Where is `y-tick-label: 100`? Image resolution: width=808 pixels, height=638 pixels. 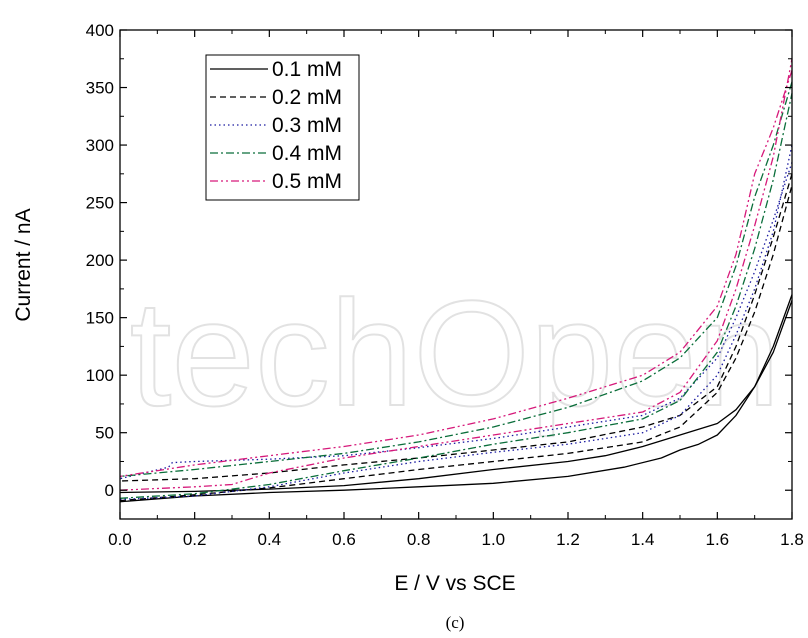 y-tick-label: 100 is located at coordinates (100, 375).